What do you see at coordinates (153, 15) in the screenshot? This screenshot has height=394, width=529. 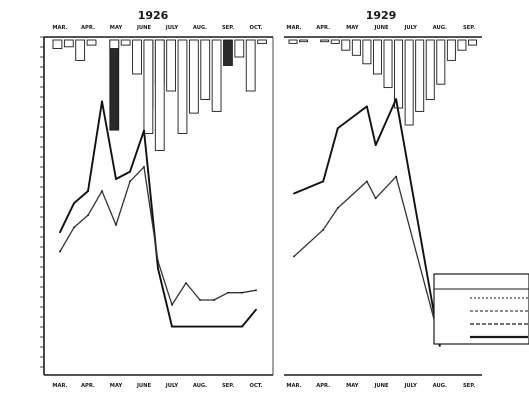 I see `year-title-1926: 1926` at bounding box center [153, 15].